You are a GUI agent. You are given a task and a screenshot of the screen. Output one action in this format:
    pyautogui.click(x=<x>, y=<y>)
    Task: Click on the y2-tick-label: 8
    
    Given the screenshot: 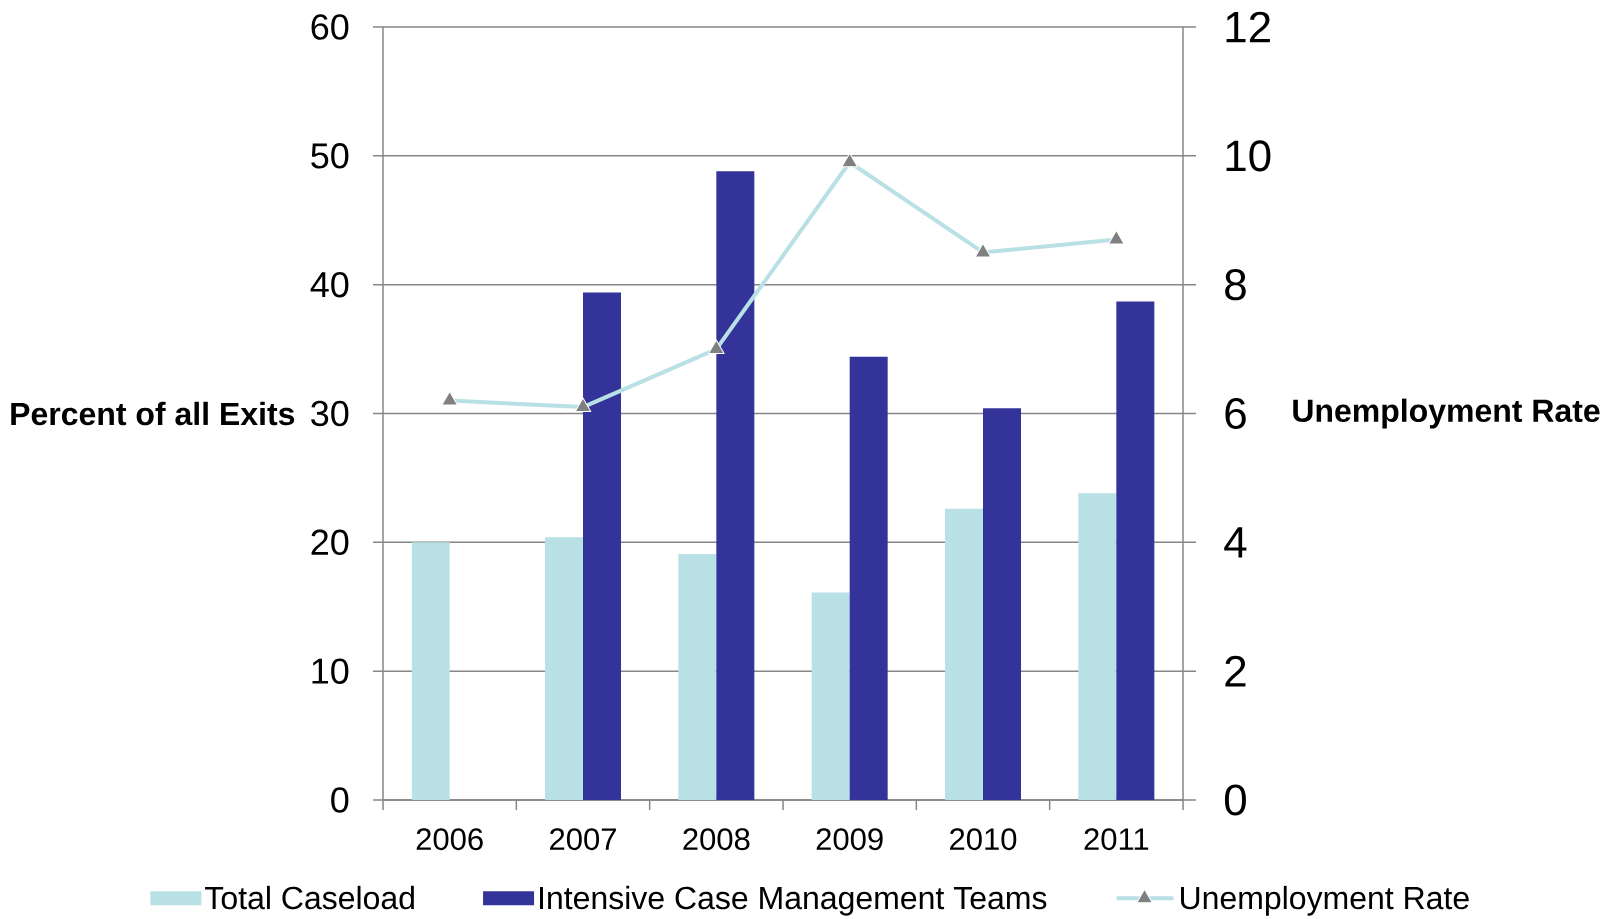 What is the action you would take?
    pyautogui.click(x=1235, y=285)
    